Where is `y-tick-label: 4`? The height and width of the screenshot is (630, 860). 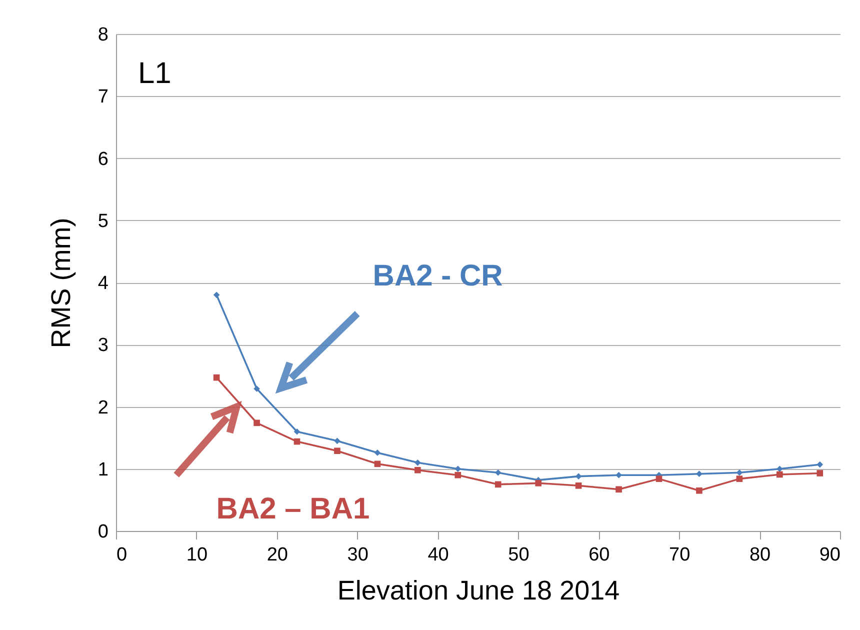 y-tick-label: 4 is located at coordinates (103, 283).